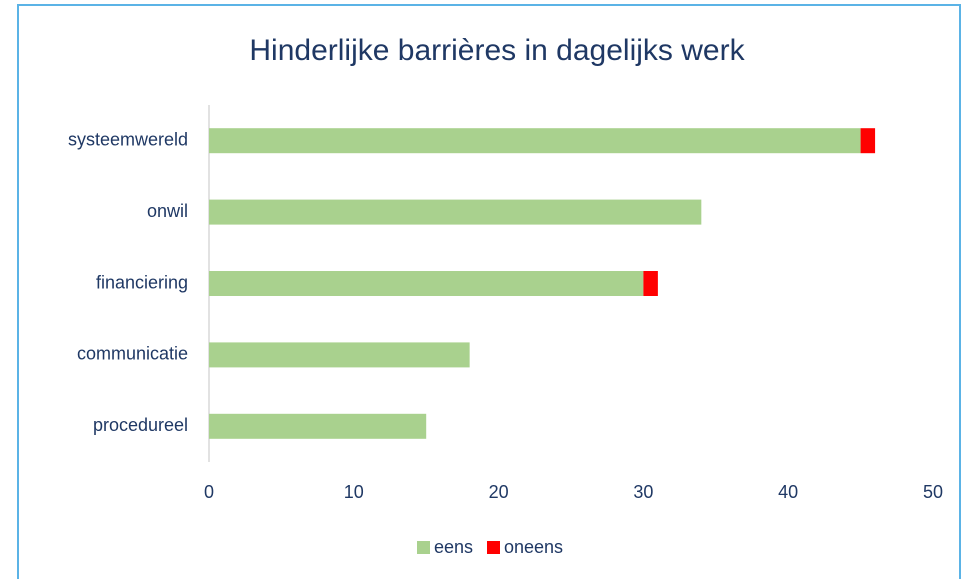 The width and height of the screenshot is (977, 579). What do you see at coordinates (788, 492) in the screenshot?
I see `x-tick-label: 40` at bounding box center [788, 492].